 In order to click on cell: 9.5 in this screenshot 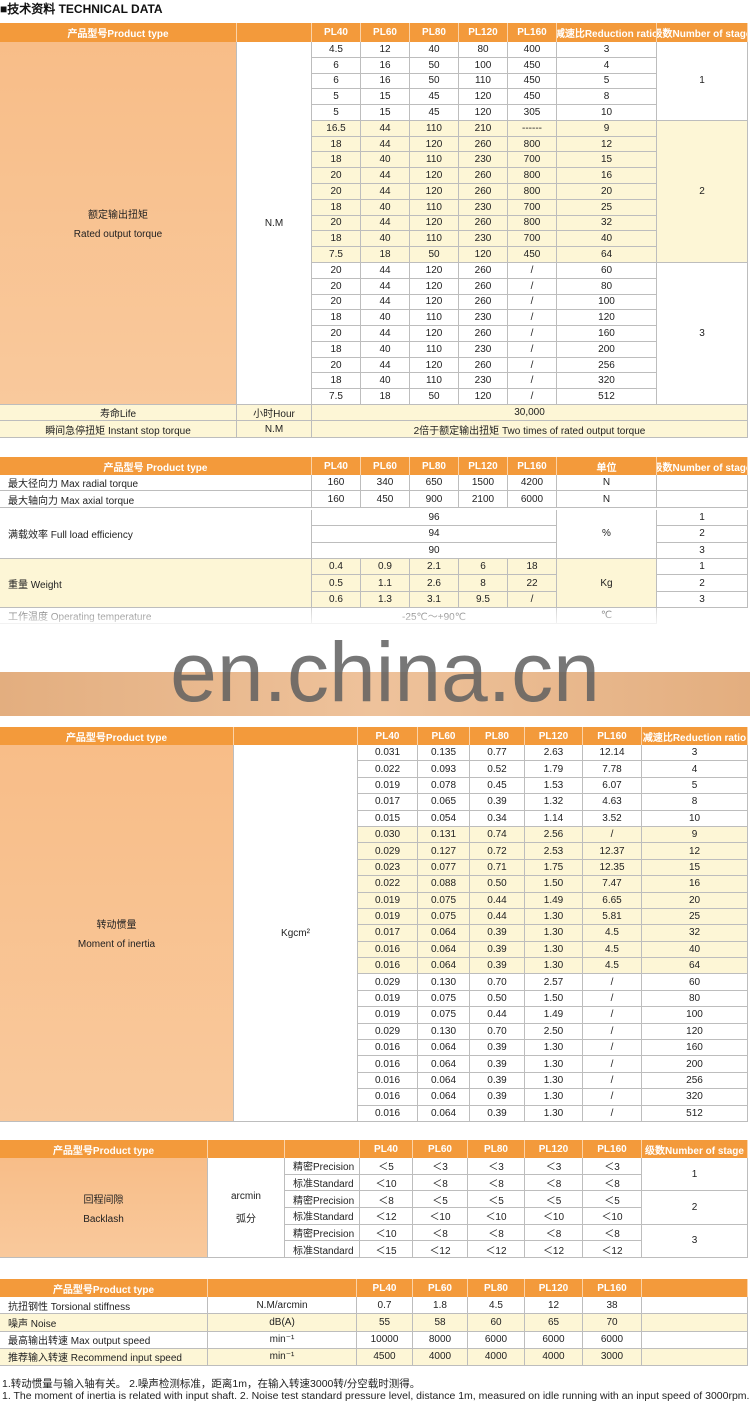, I will do `click(483, 600)`.